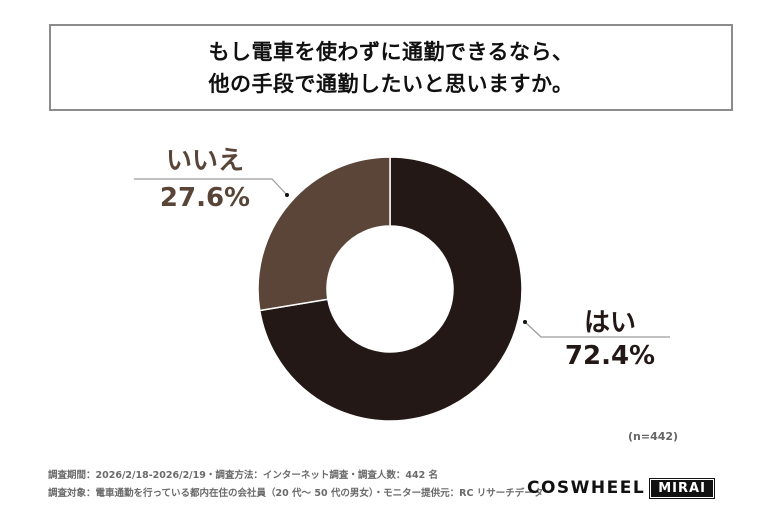 This screenshot has height=520, width=780. What do you see at coordinates (391, 51) in the screenshot?
I see `chart-title-line-1: もし電車を使わずに通勤できるなら、` at bounding box center [391, 51].